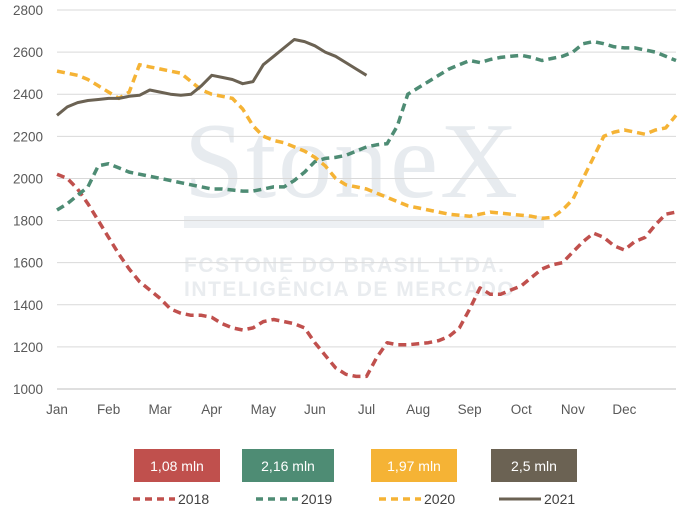  Describe the element at coordinates (341, 409) in the screenshot. I see `x-axis-ticks: Jan Feb Mar Apr May Jun Jul Aug Sep Oct Nov Dec` at that location.